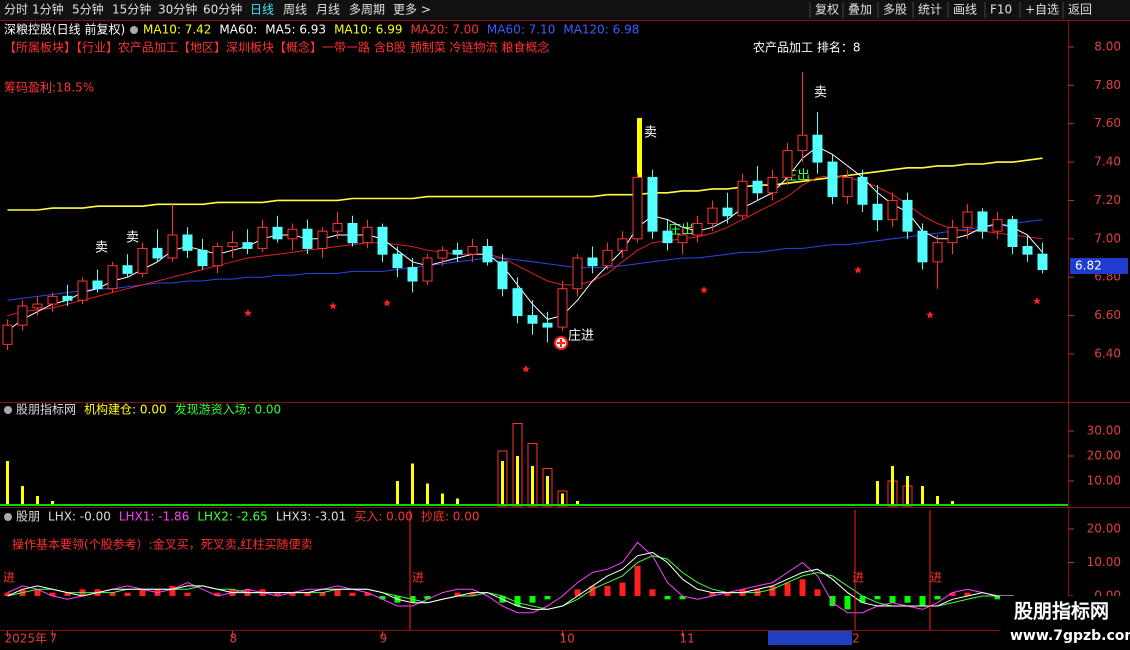  What do you see at coordinates (367, 10) in the screenshot?
I see `toolbar-tab: 多周期` at bounding box center [367, 10].